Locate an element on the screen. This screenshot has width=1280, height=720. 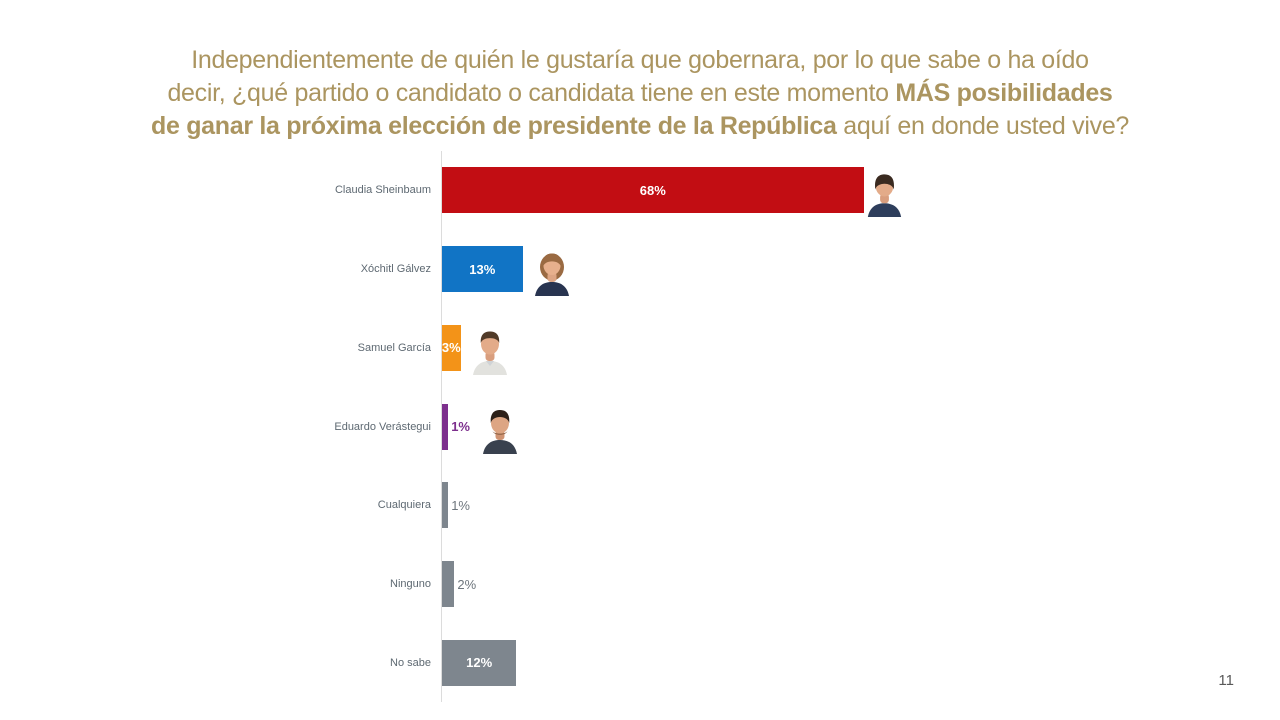
page-number: 11 is located at coordinates (1226, 680).